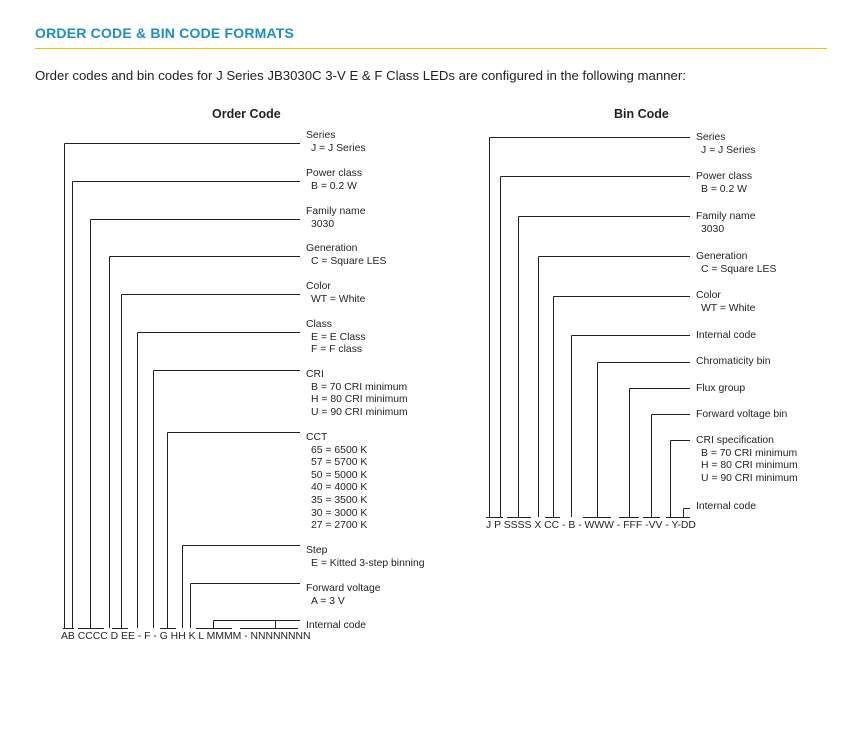  Describe the element at coordinates (641, 114) in the screenshot. I see `bin-code-heading: Bin Code` at that location.